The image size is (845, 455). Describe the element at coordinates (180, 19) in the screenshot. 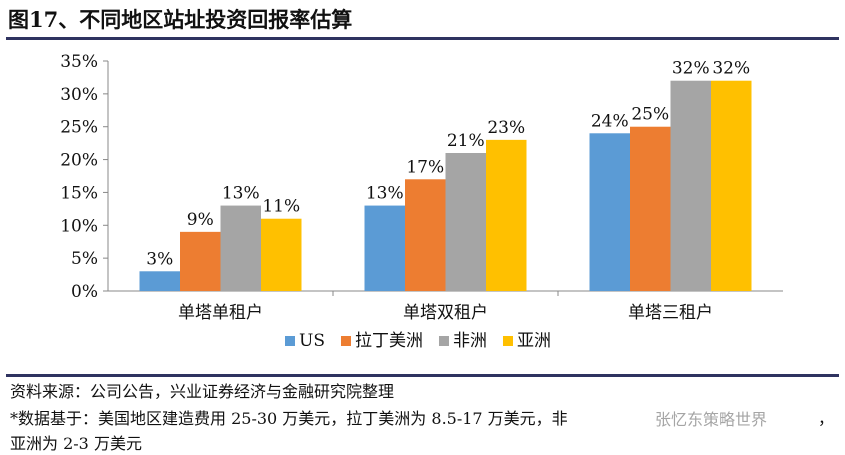

I see `figure-title: 图17、不同地区站址投资回报率估算` at that location.